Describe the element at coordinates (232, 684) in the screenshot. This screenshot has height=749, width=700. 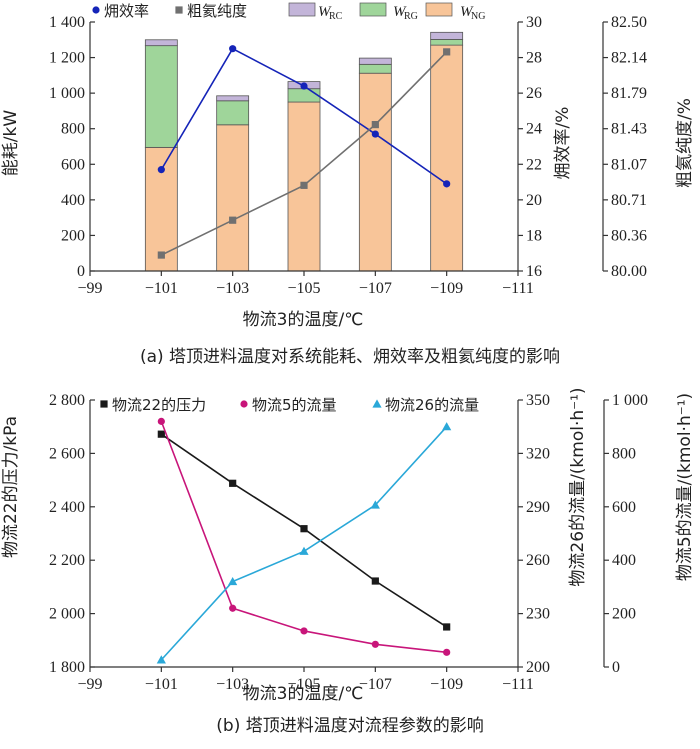
I see `chart-b-x-tick-label: −103` at that location.